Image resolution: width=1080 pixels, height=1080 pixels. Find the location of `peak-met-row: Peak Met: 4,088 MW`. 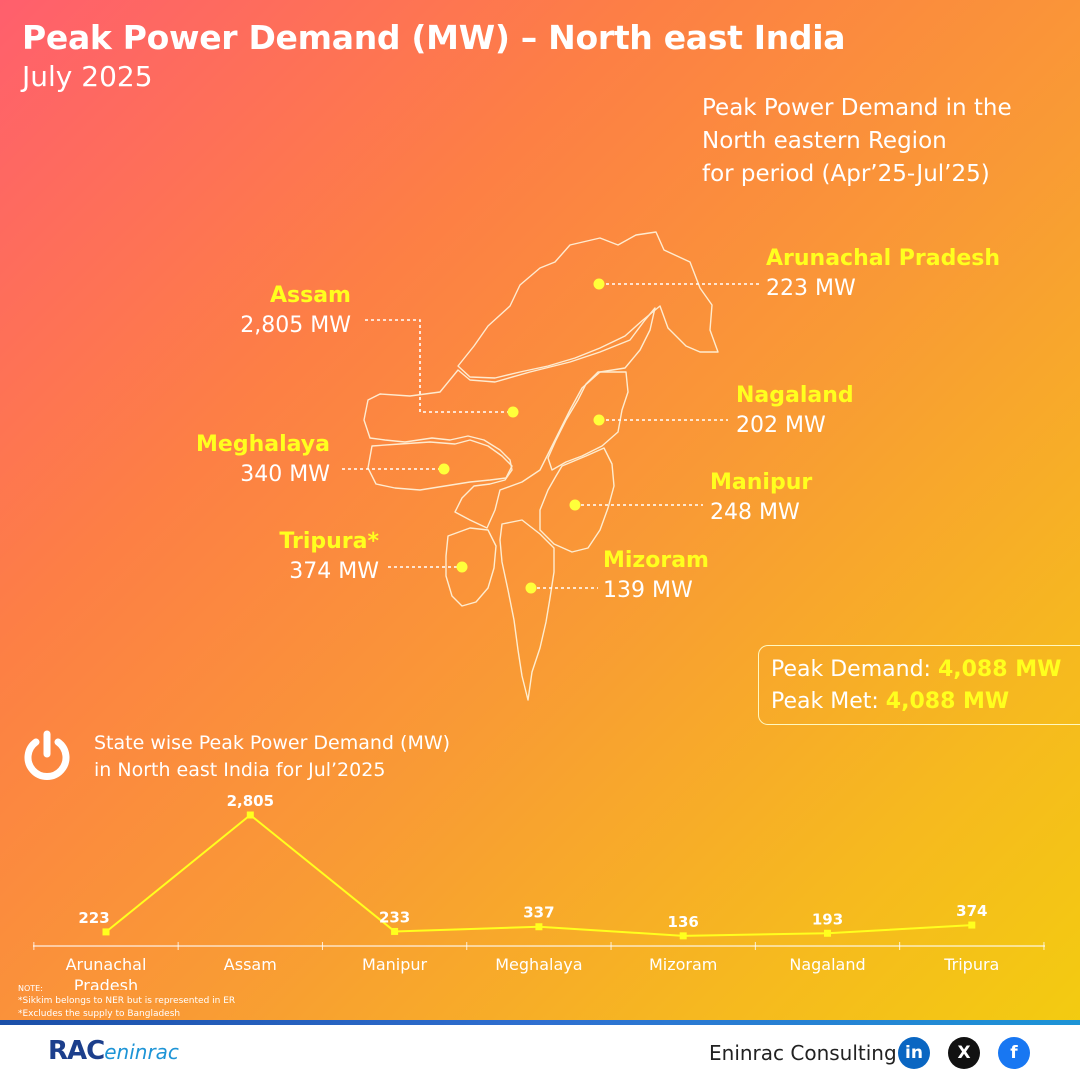

peak-met-row: Peak Met: 4,088 MW is located at coordinates (925, 702).